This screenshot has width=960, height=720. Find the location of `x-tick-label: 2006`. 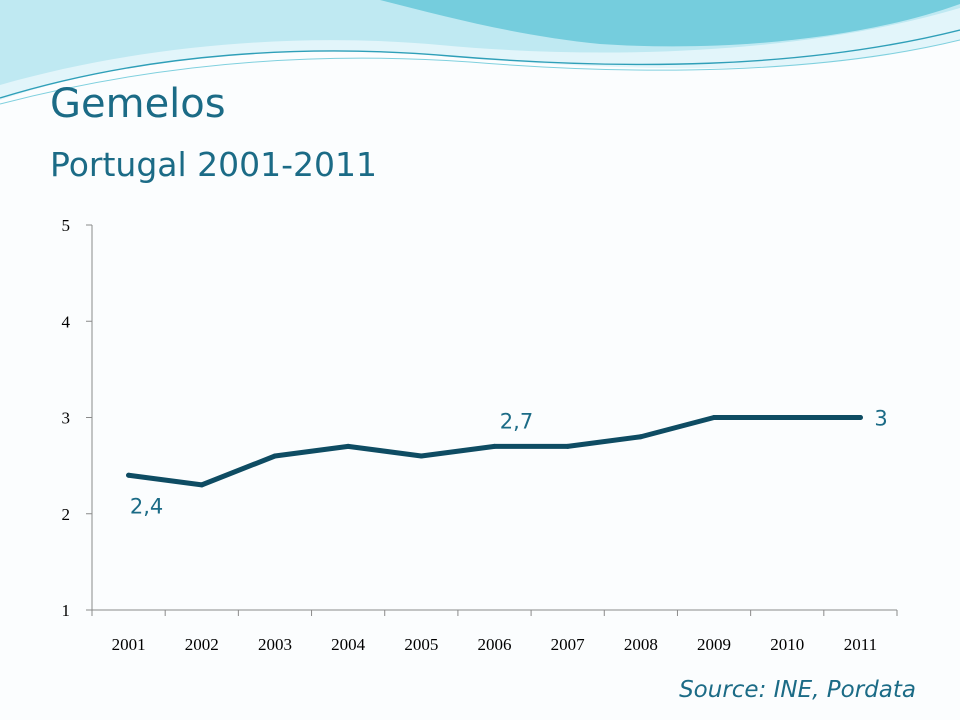

x-tick-label: 2006 is located at coordinates (495, 644).